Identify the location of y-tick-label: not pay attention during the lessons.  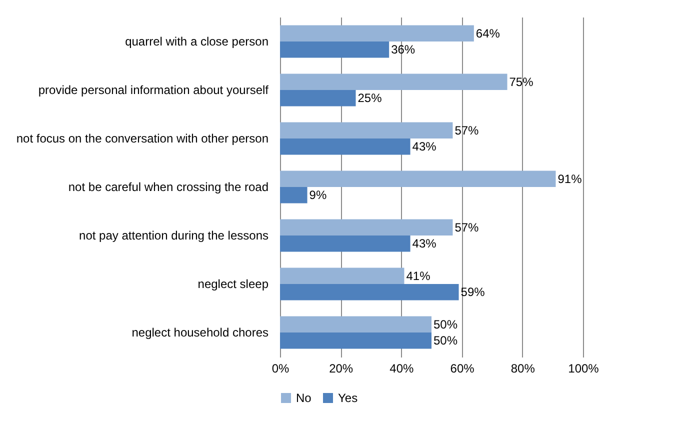
(173, 235).